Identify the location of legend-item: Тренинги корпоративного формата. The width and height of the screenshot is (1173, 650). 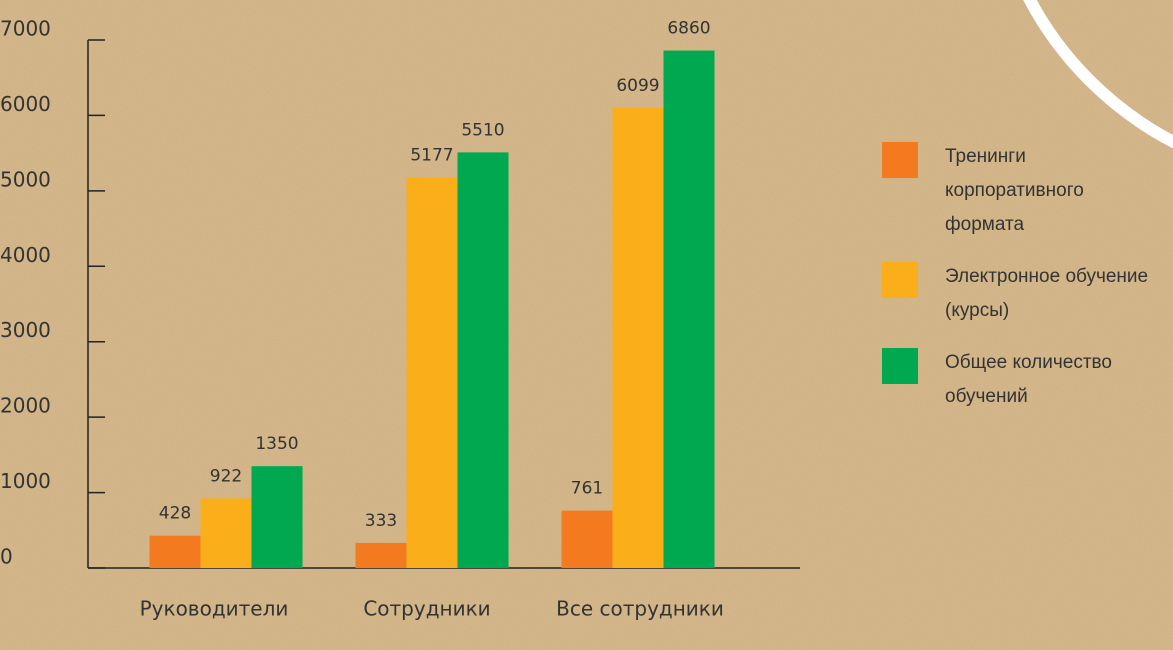
(1027, 191).